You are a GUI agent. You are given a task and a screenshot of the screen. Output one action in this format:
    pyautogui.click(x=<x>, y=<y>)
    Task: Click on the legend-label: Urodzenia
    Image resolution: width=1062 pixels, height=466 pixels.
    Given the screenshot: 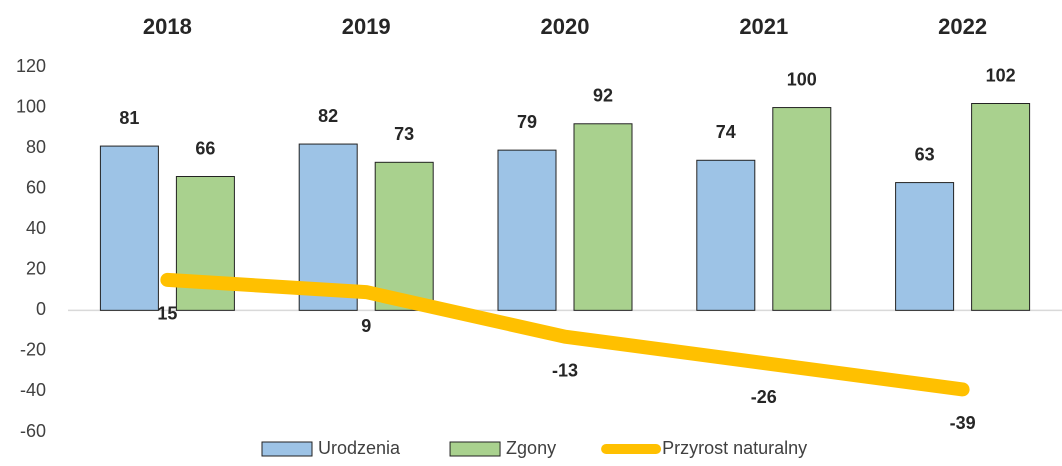 What is the action you would take?
    pyautogui.click(x=359, y=448)
    